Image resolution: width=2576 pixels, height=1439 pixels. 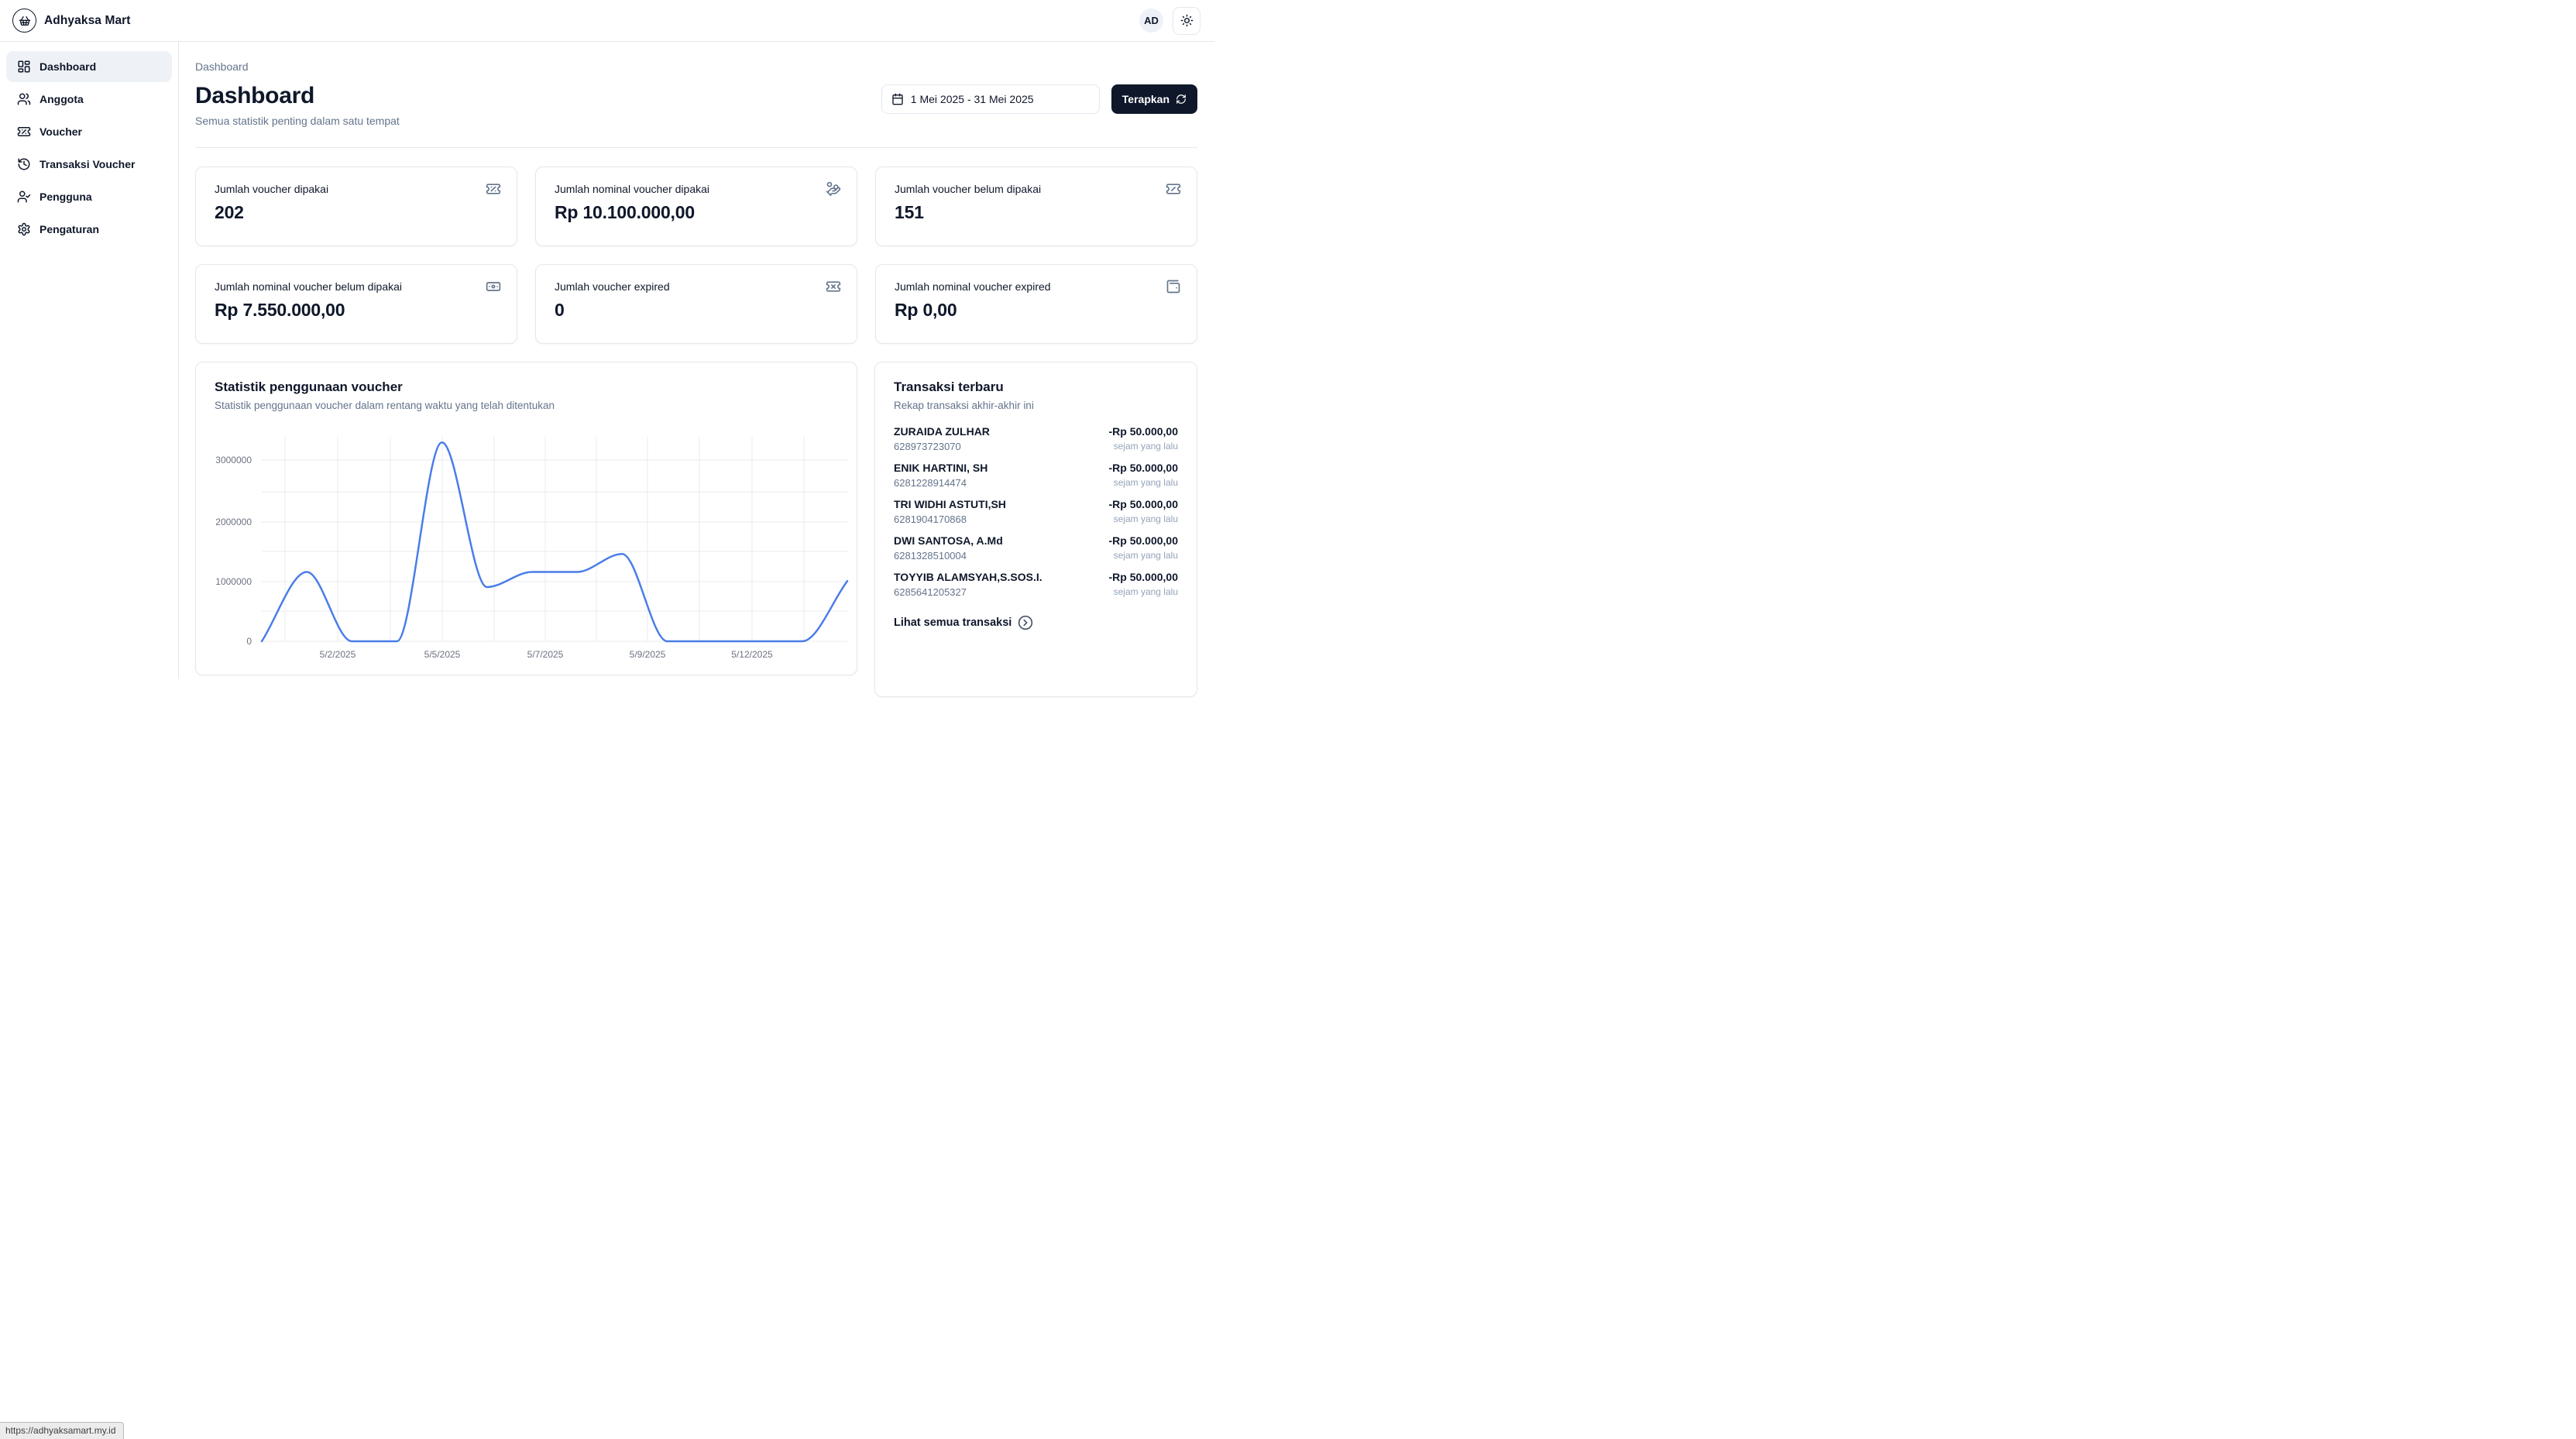 What do you see at coordinates (89, 131) in the screenshot?
I see `sidebar-item-voucher: Voucher` at bounding box center [89, 131].